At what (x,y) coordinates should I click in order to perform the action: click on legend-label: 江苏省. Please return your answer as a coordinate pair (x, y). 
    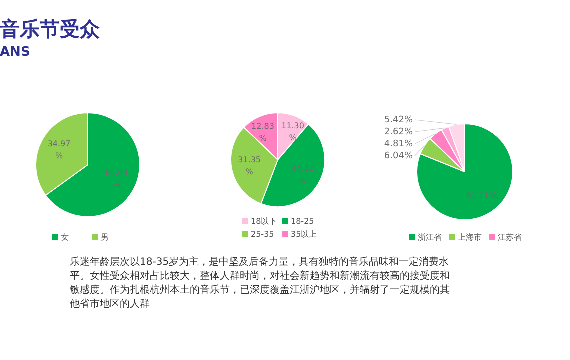
    Looking at the image, I should click on (510, 237).